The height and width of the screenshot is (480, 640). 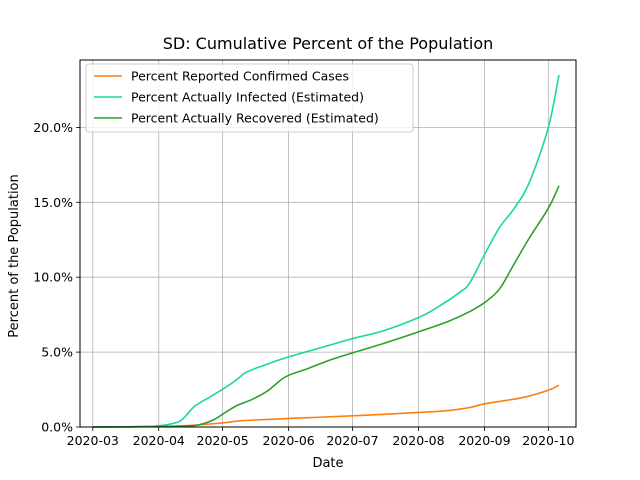 I want to click on legend-label-2: Percent Actually Infected (Estimated), so click(x=247, y=97).